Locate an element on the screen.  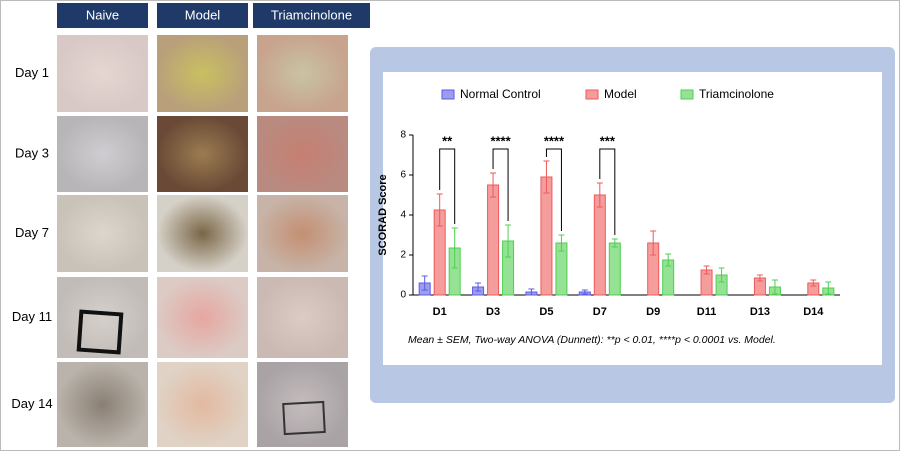
y-tick-label: 2 is located at coordinates (403, 255).